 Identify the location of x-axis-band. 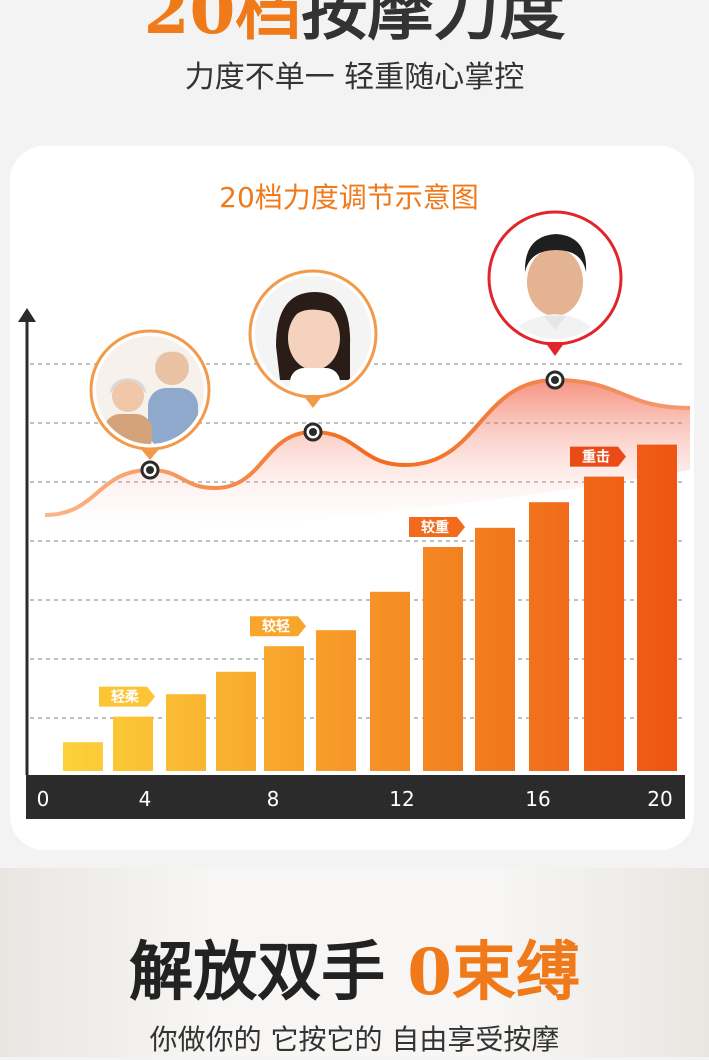
(355, 797).